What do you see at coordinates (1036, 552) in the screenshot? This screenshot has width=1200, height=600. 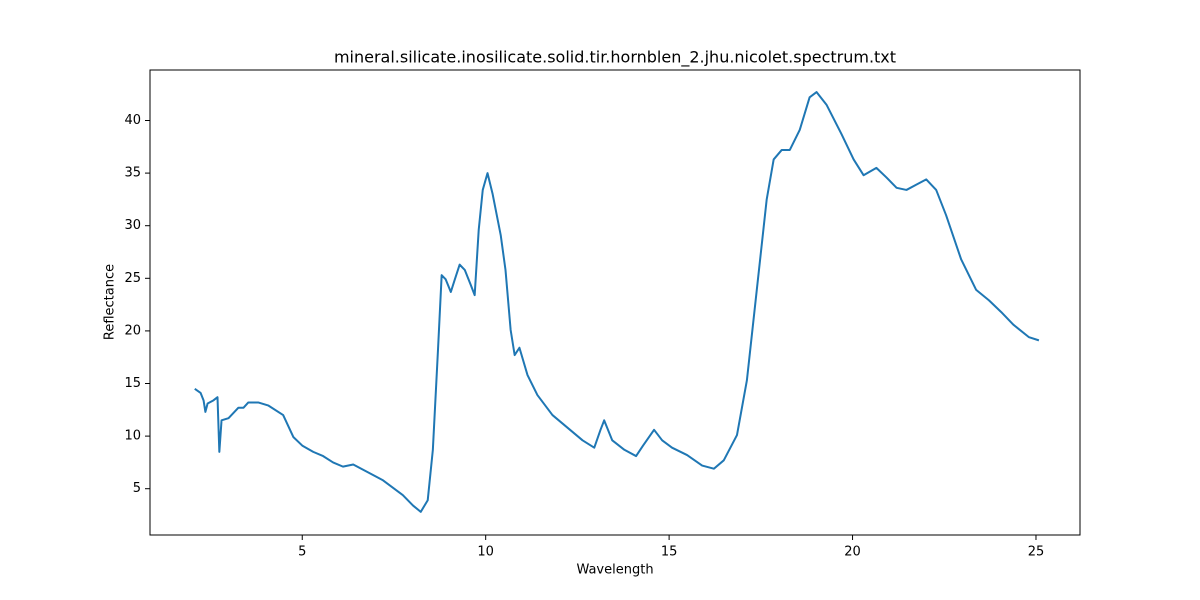 I see `x-tick-label: 25` at bounding box center [1036, 552].